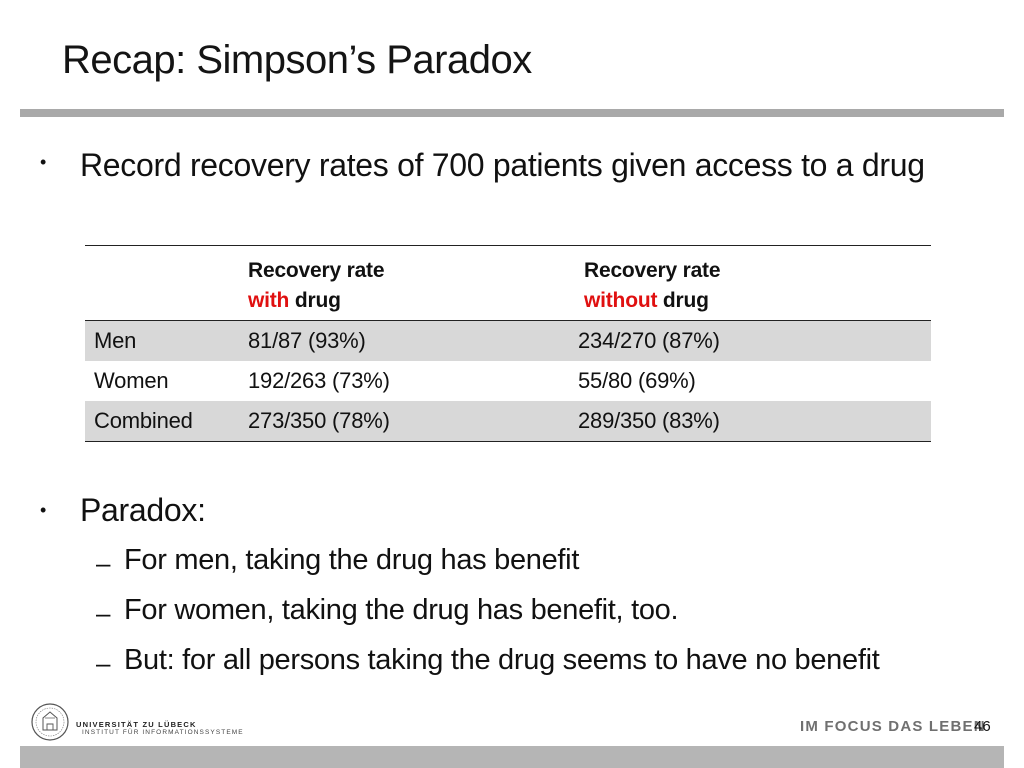 This screenshot has height=768, width=1024. Describe the element at coordinates (637, 380) in the screenshot. I see `without-drug-value: 55/80 (69%)` at that location.